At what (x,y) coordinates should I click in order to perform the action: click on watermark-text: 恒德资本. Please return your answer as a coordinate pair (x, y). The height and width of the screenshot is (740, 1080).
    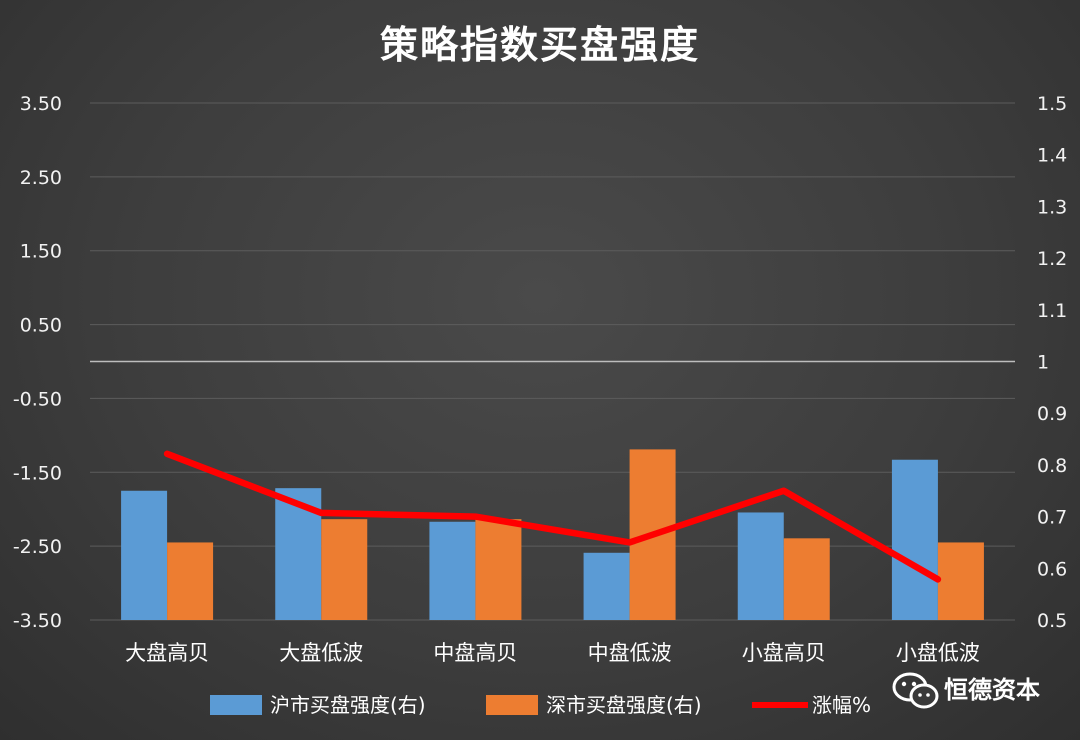
    Looking at the image, I should click on (992, 690).